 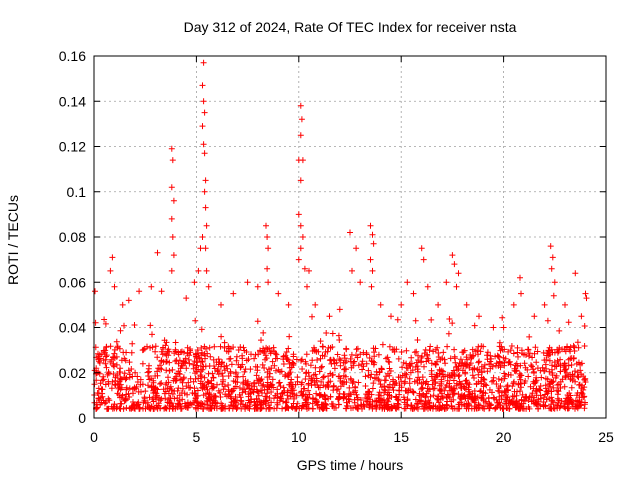 I want to click on x-tick-label: 15, so click(x=401, y=437).